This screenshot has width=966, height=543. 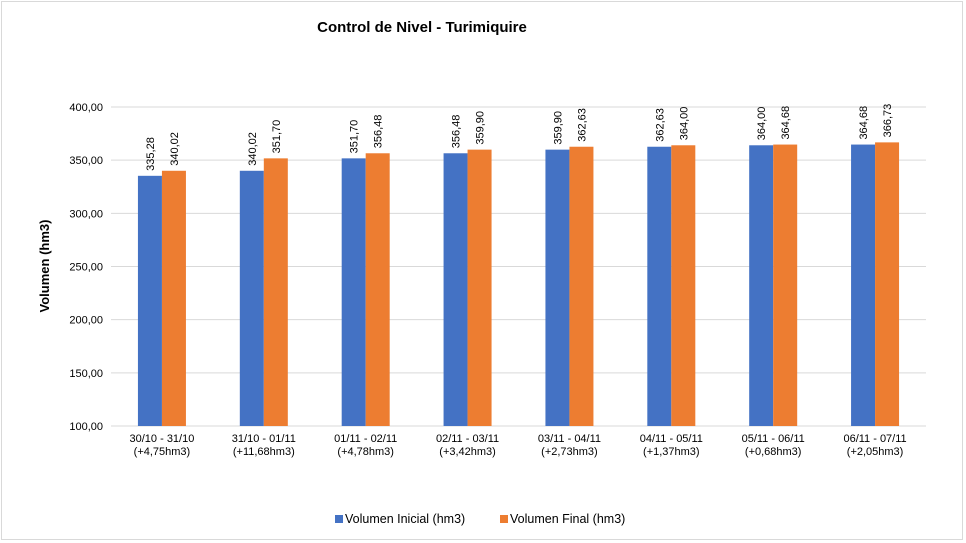 What do you see at coordinates (86, 161) in the screenshot?
I see `y-tick-label: 350,00` at bounding box center [86, 161].